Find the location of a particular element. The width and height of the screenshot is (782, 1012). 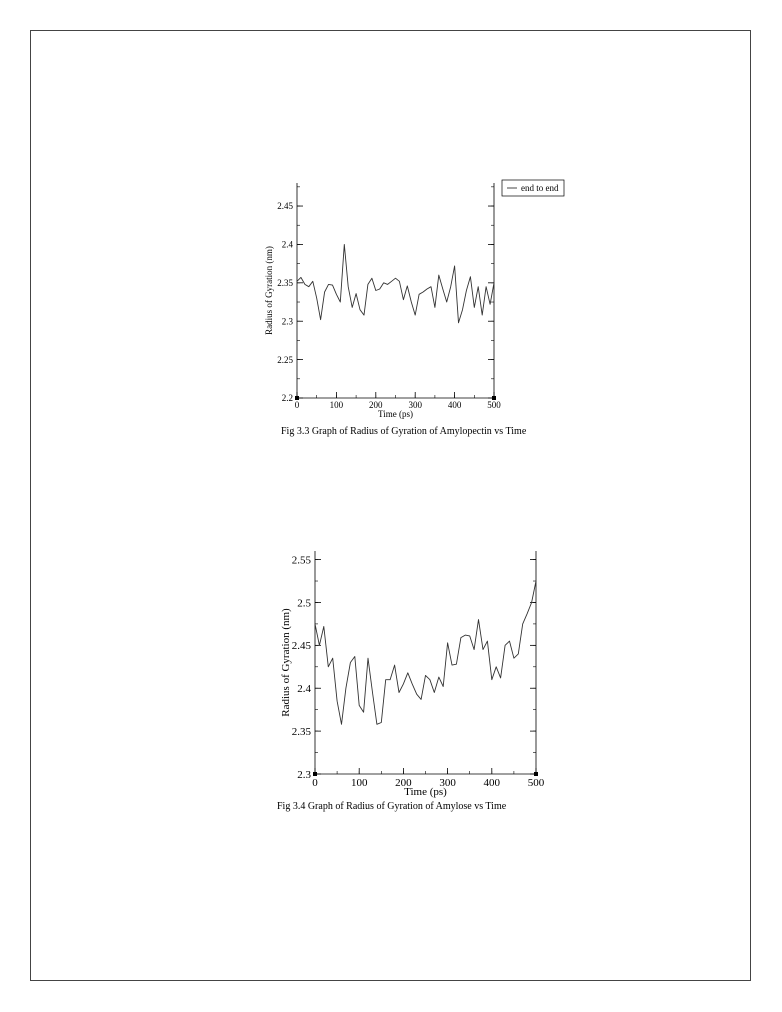

y-tick-label: 2.55 is located at coordinates (302, 560).